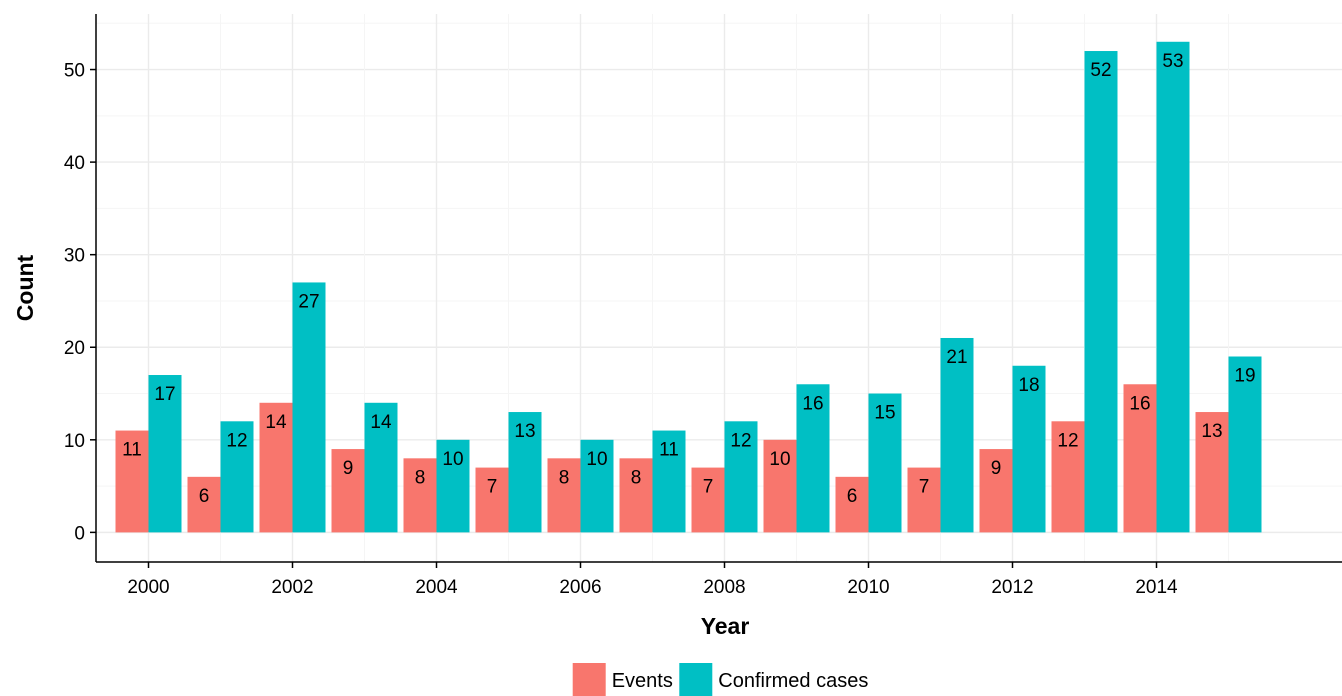  What do you see at coordinates (74, 348) in the screenshot?
I see `y-tick-label: 20` at bounding box center [74, 348].